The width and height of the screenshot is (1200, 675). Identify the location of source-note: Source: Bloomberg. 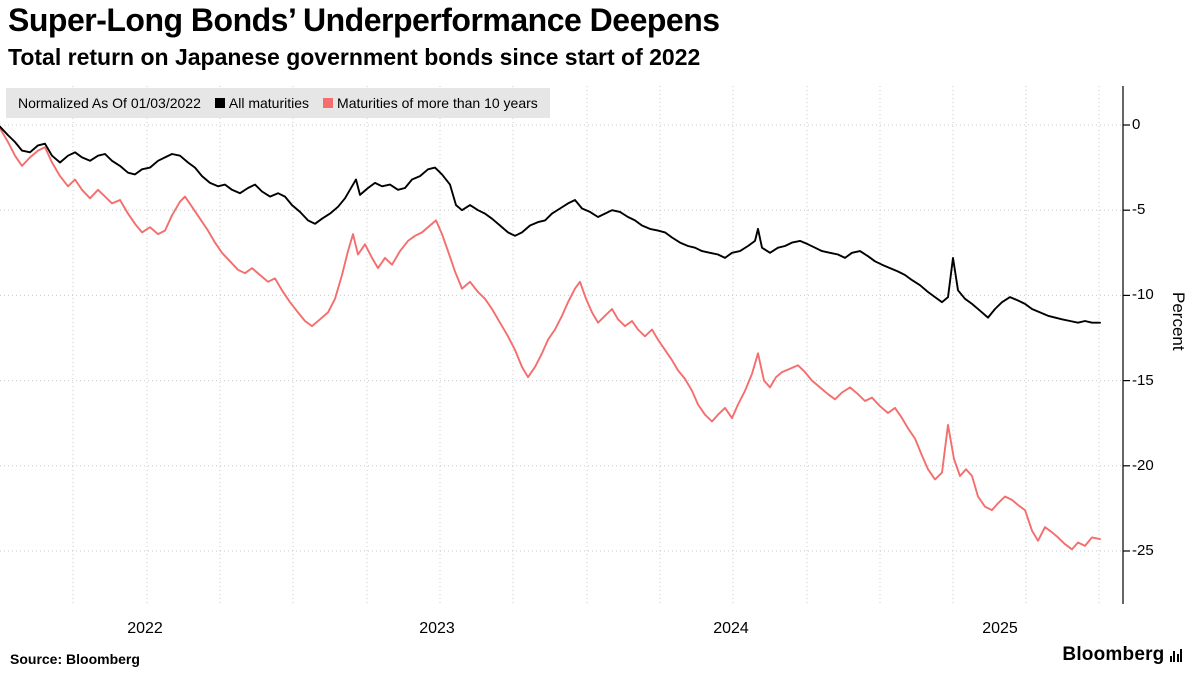
(75, 659).